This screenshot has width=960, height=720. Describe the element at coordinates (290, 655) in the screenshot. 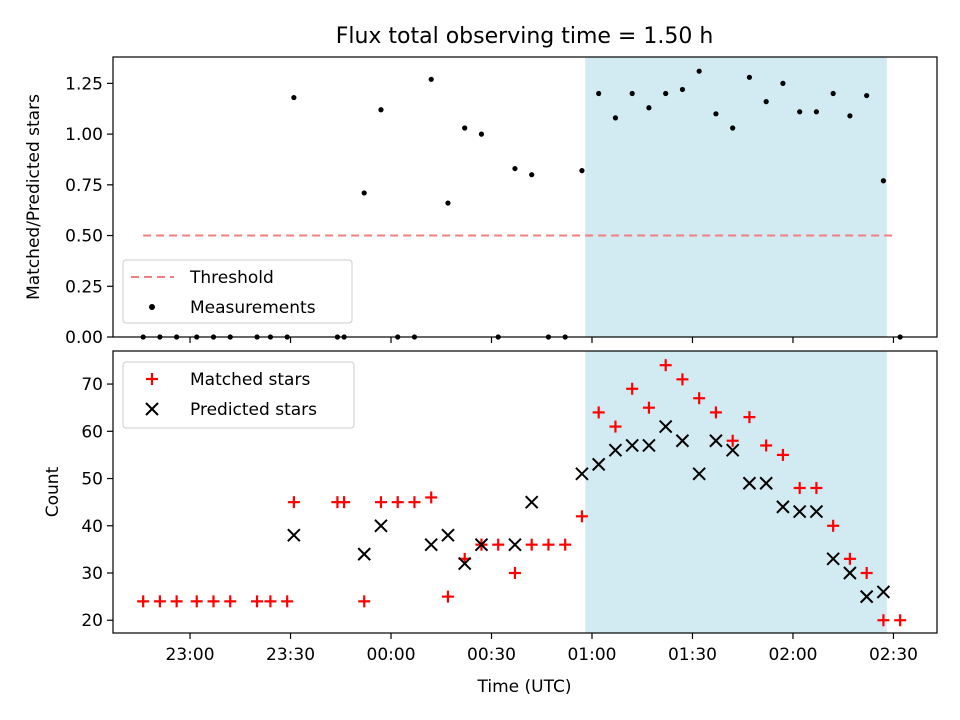

I see `xtick-label: 23:30` at that location.